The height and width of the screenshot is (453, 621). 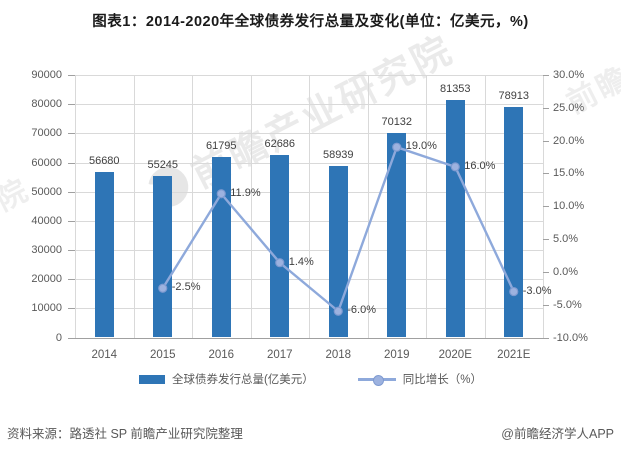 I want to click on bar-series-swatch-icon, so click(x=151, y=379).